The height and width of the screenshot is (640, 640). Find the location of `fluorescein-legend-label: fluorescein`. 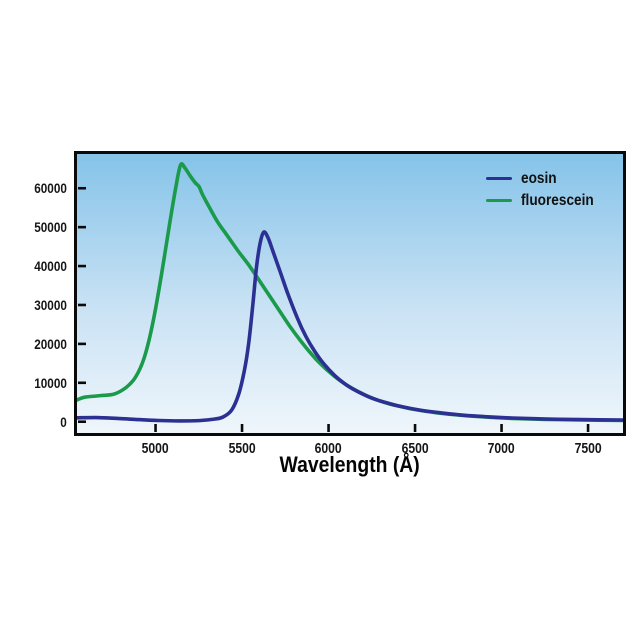

fluorescein-legend-label: fluorescein is located at coordinates (557, 200).